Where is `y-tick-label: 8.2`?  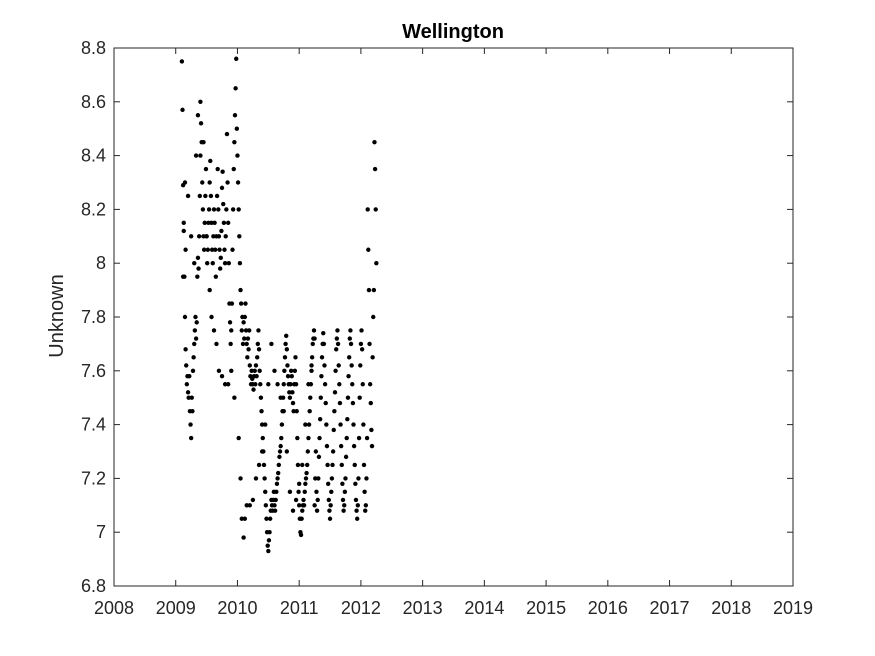
y-tick-label: 8.2 is located at coordinates (93, 209).